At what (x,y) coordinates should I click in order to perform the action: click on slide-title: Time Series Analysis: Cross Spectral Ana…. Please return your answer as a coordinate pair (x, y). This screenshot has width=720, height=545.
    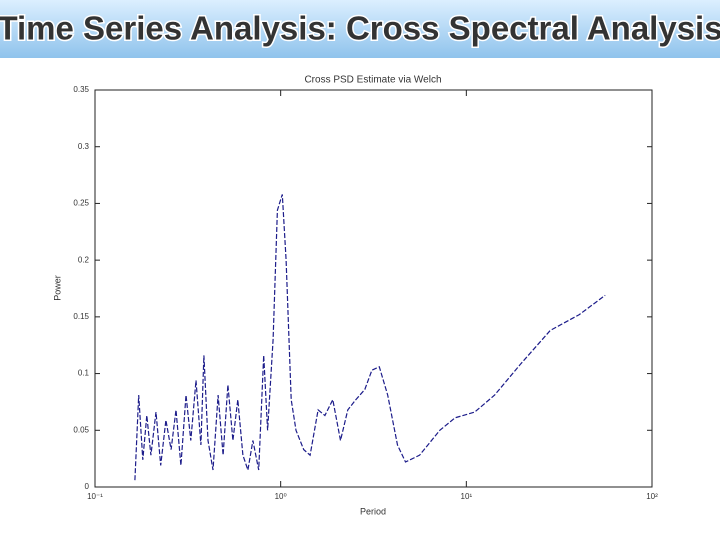
    Looking at the image, I should click on (360, 28).